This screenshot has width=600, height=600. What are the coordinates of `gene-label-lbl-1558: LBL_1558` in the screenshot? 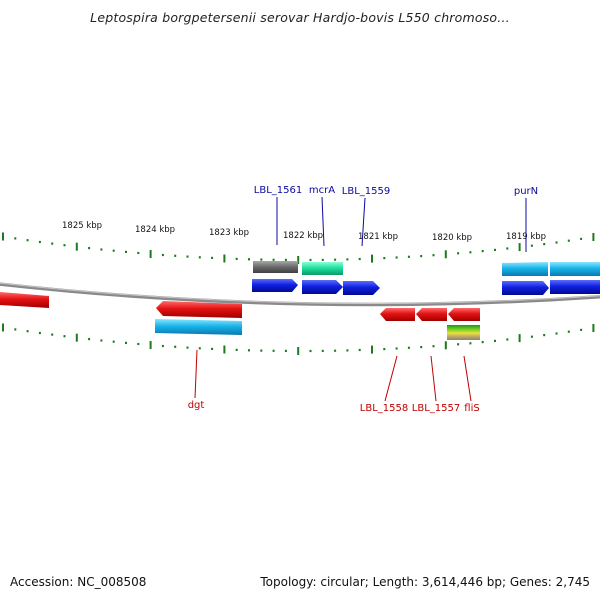 It's located at (384, 408).